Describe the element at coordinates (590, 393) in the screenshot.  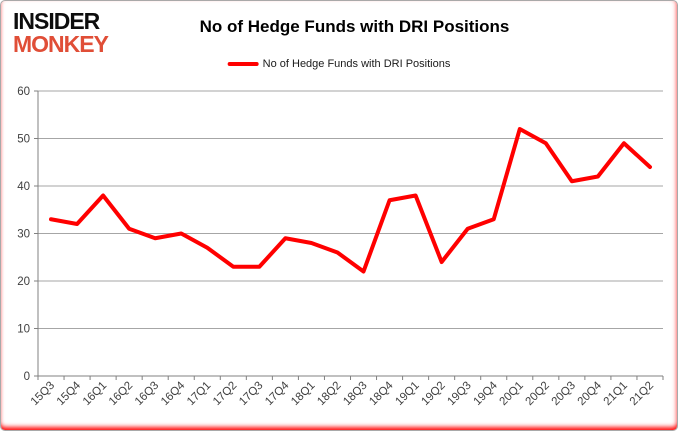
I see `x-axis-tick-label: 20Q4` at that location.